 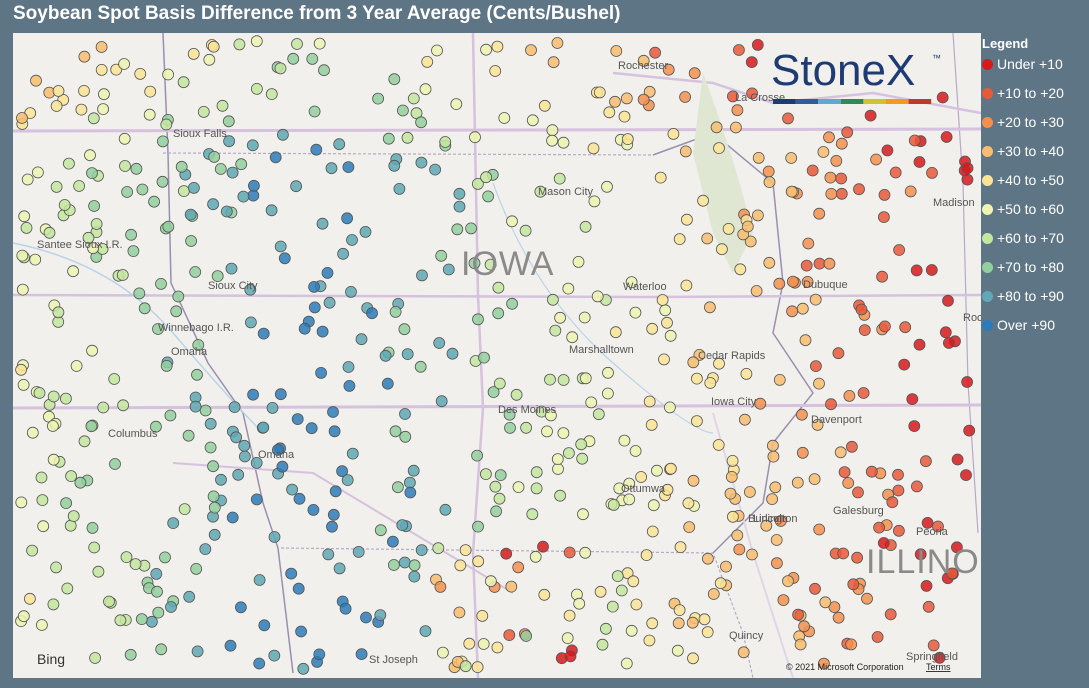 What do you see at coordinates (746, 636) in the screenshot?
I see `place-label: Quincy` at bounding box center [746, 636].